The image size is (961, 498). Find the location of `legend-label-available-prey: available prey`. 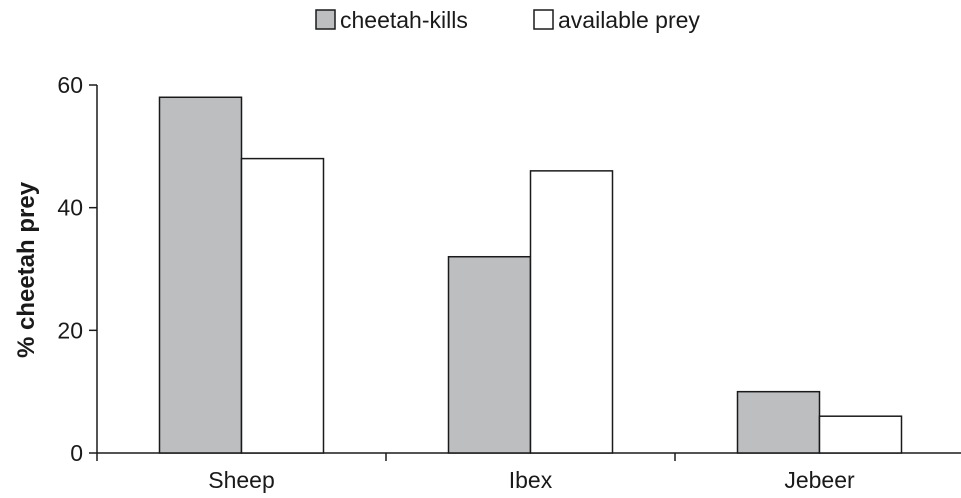

legend-label-available-prey: available prey is located at coordinates (629, 20).